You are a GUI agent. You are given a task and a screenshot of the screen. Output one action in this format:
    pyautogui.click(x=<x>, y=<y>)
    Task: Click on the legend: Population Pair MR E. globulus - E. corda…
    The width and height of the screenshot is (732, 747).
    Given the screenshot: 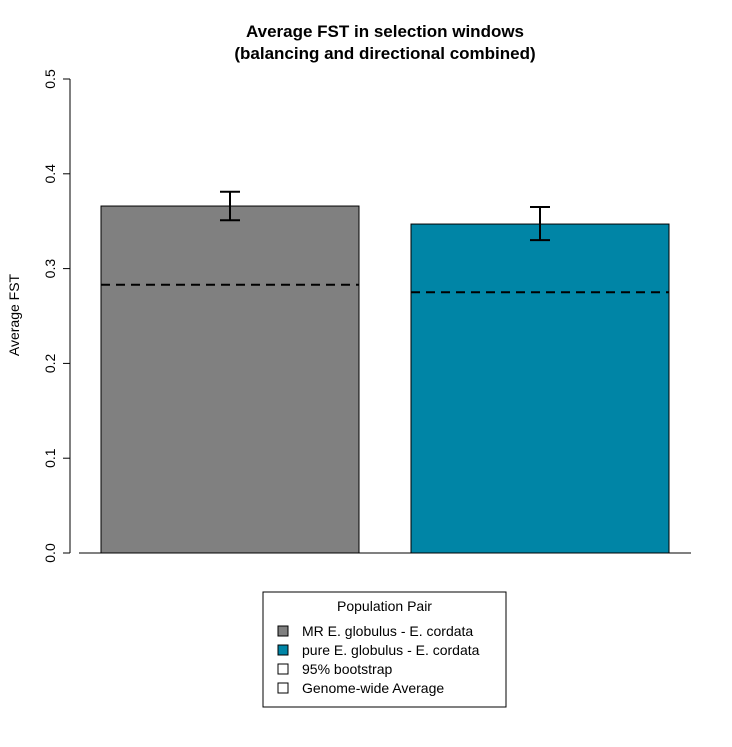 What is the action you would take?
    pyautogui.click(x=384, y=649)
    